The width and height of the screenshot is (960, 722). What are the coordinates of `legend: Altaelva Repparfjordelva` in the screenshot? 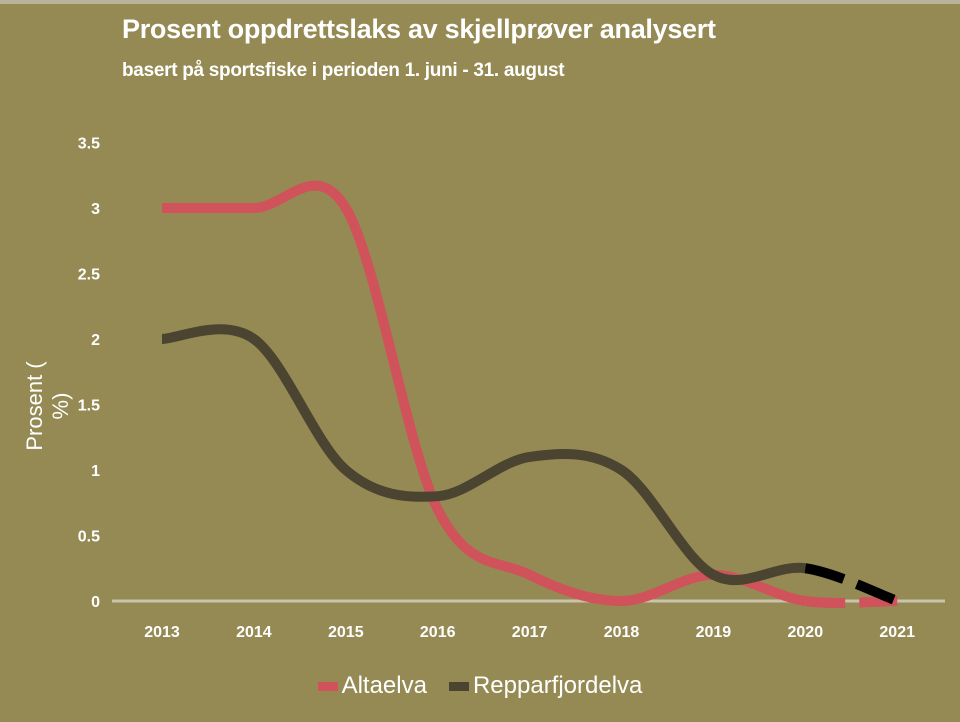 It's located at (480, 686).